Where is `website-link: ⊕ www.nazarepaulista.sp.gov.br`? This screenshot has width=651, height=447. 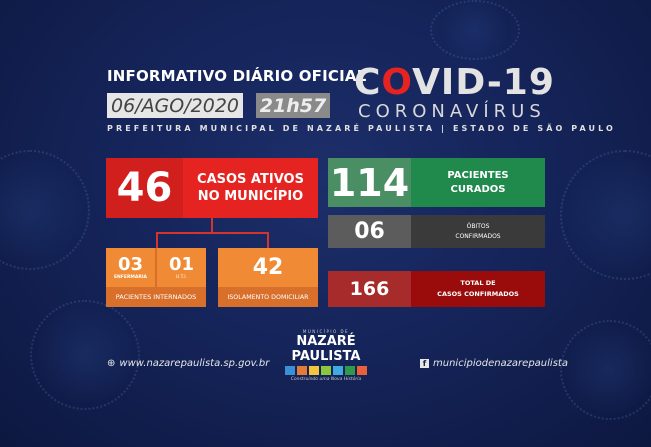
website-link: ⊕ www.nazarepaulista.sp.gov.br is located at coordinates (188, 363).